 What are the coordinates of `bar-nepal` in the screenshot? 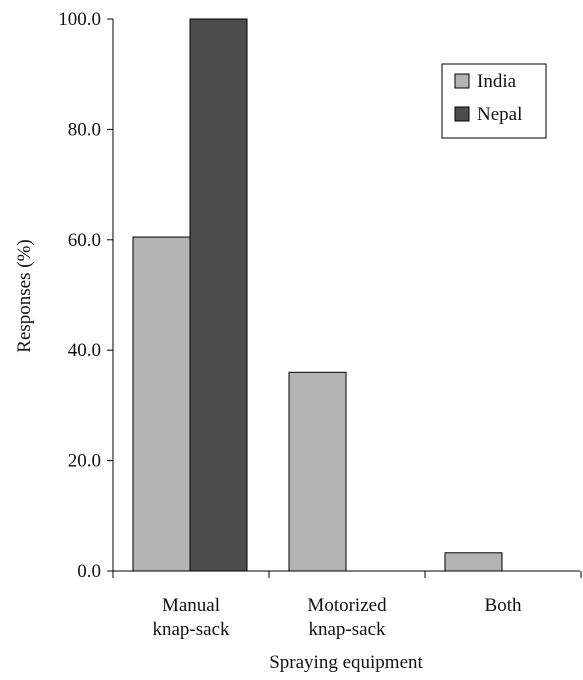 It's located at (218, 295).